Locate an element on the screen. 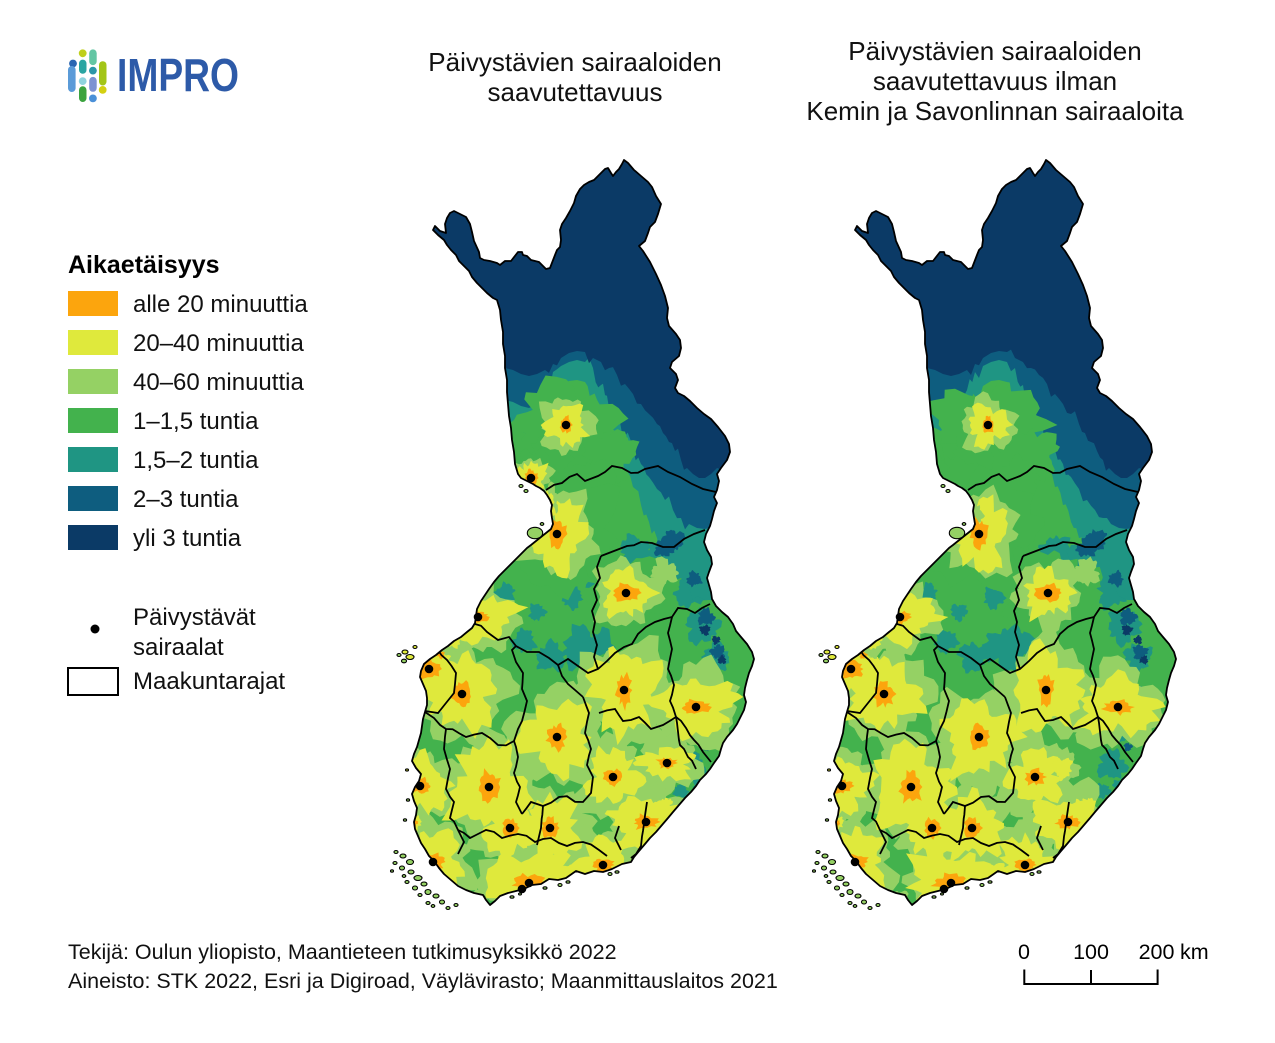 Image resolution: width=1275 pixels, height=1043 pixels. svg-text: alle 20 minuuttia is located at coordinates (220, 304).